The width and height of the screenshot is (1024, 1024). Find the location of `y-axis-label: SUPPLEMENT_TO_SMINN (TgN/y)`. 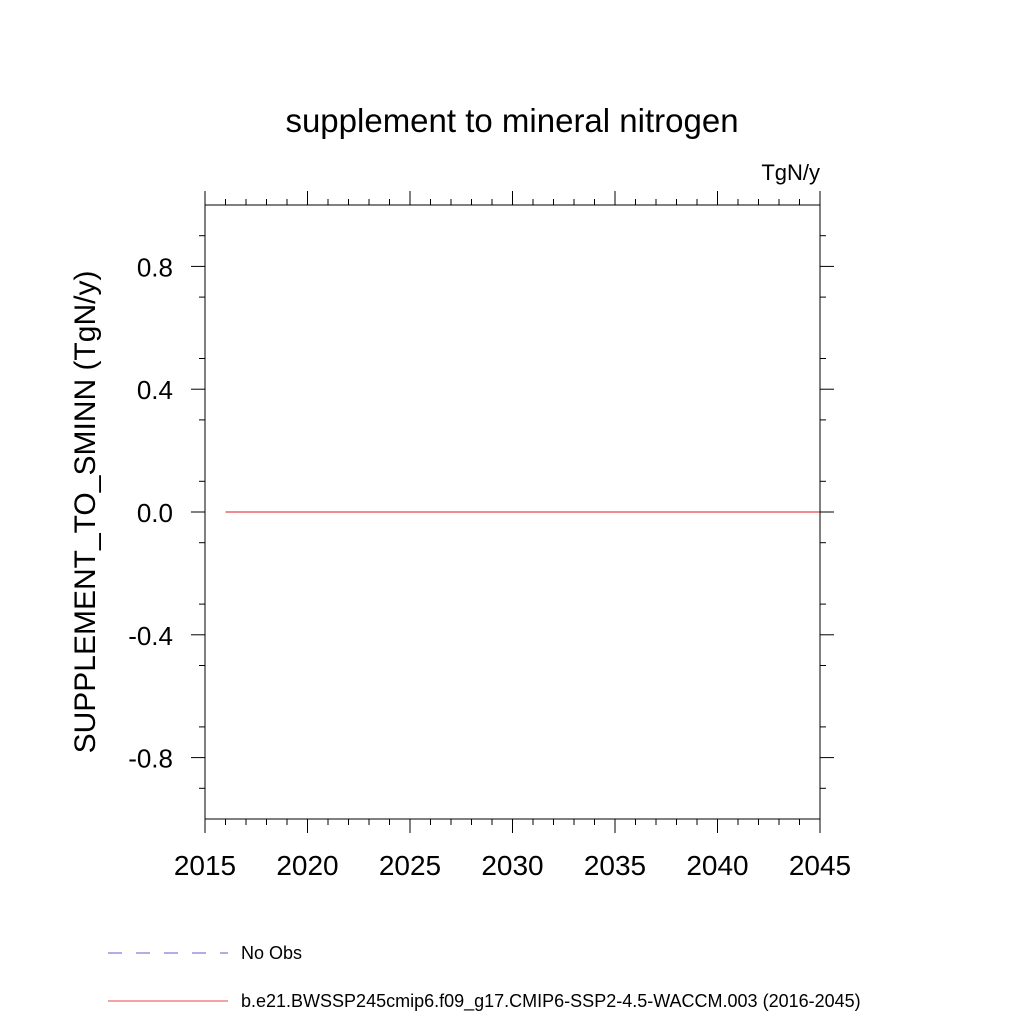

y-axis-label: SUPPLEMENT_TO_SMINN (TgN/y) is located at coordinates (85, 512).